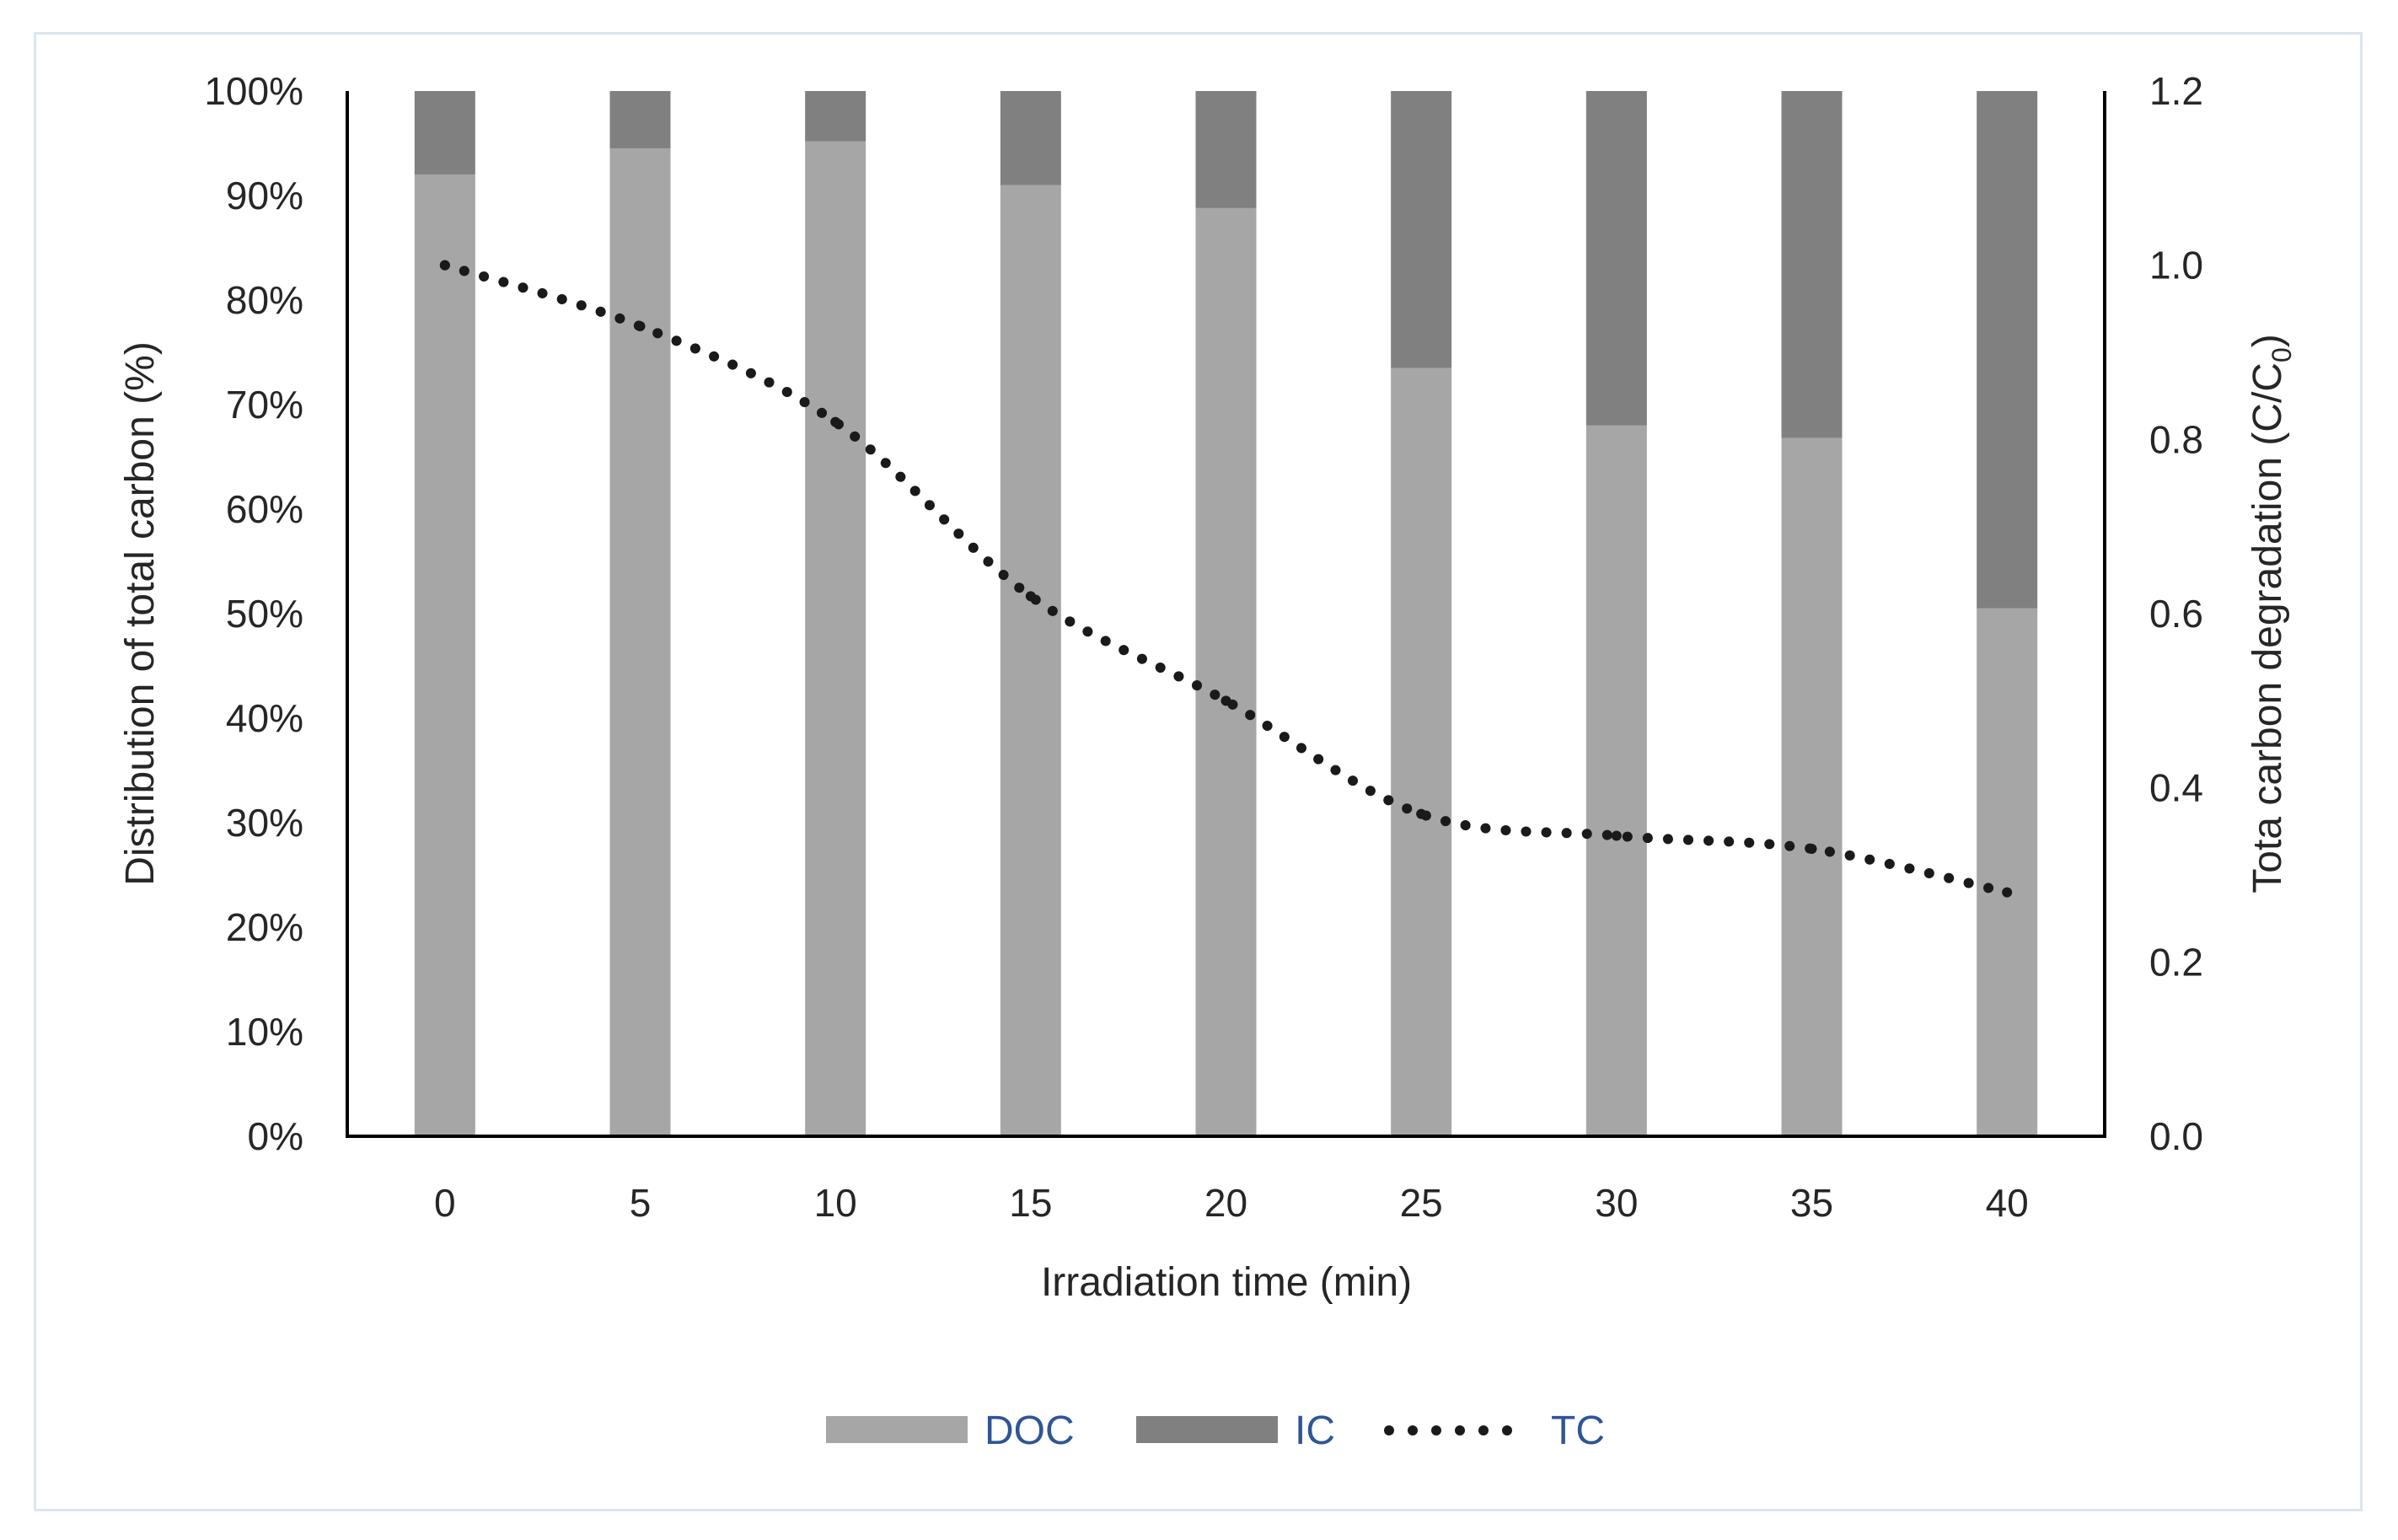 This screenshot has height=1540, width=2398. I want to click on y-tick-label: 30%, so click(264, 823).